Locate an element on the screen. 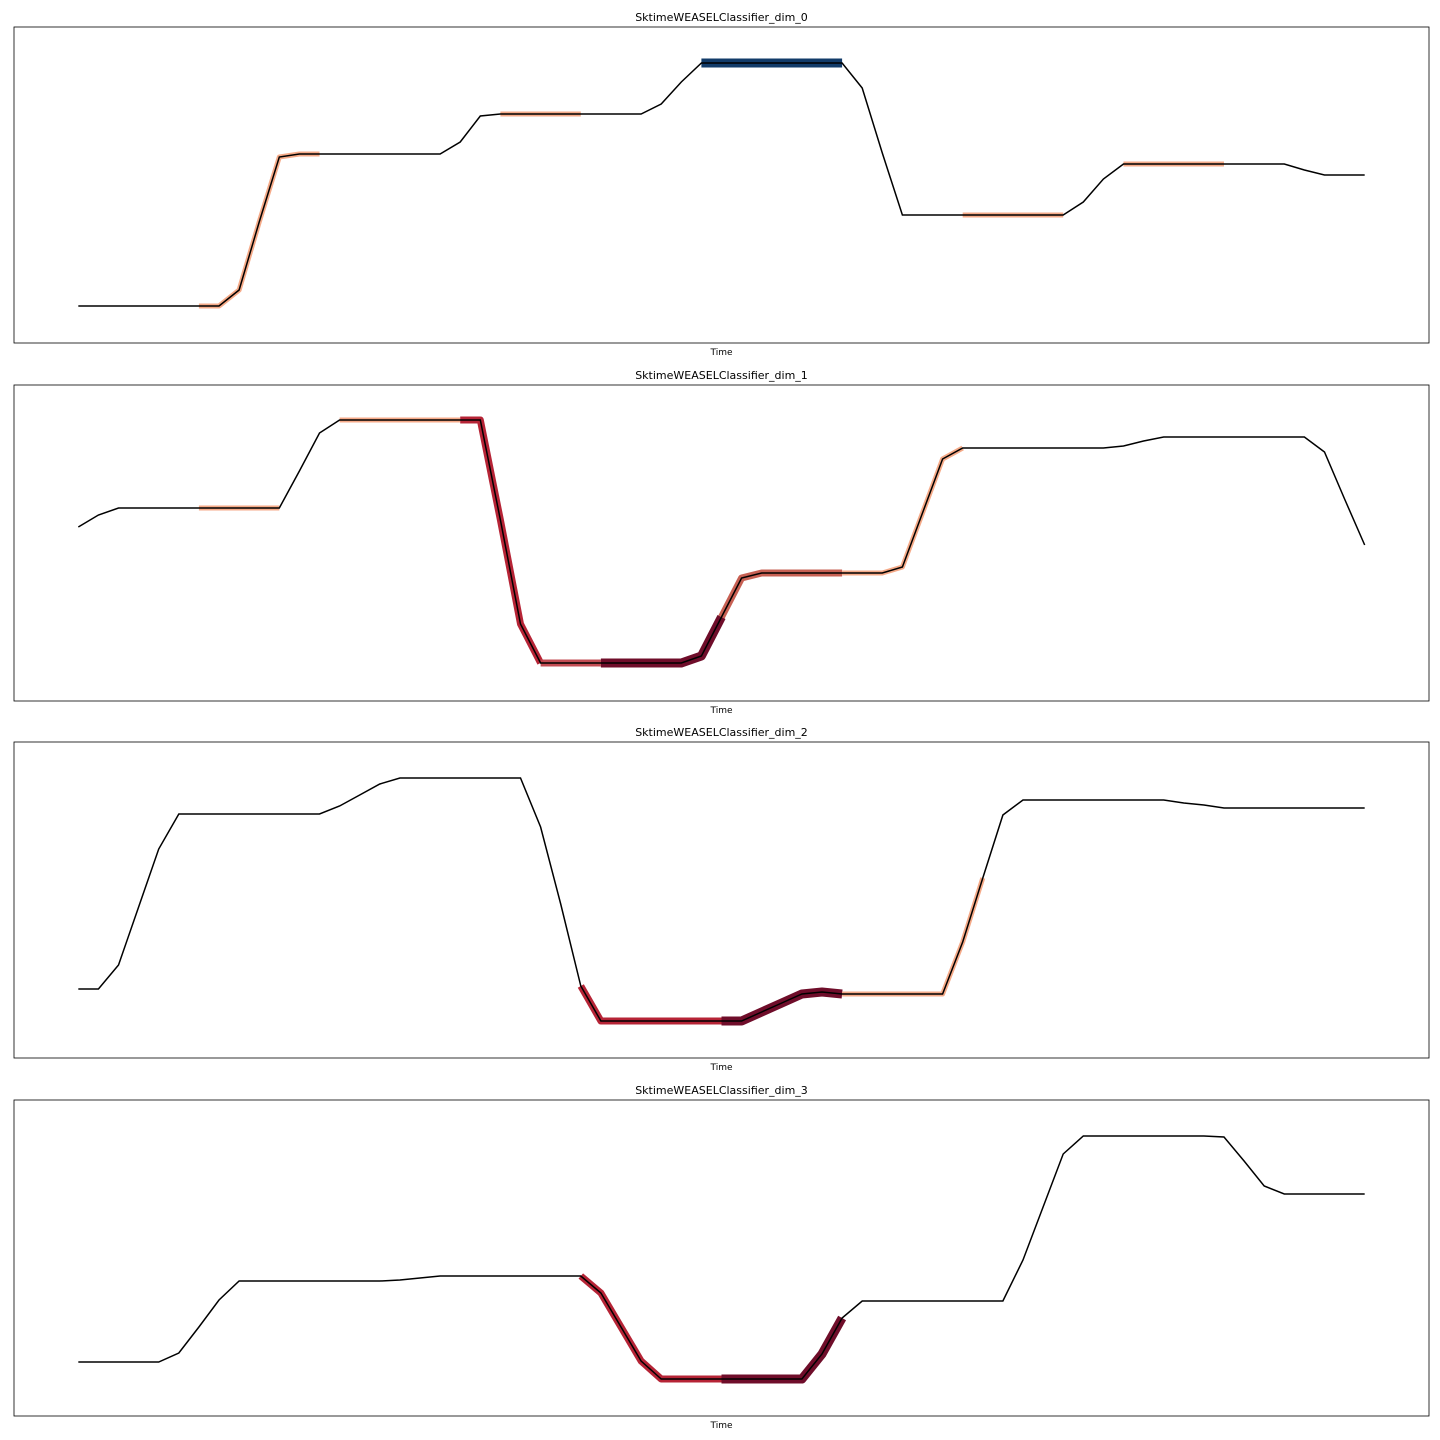 This screenshot has height=1440, width=1440. subplot-title: SktimeWEASELClassifier_dim_2 is located at coordinates (721, 732).